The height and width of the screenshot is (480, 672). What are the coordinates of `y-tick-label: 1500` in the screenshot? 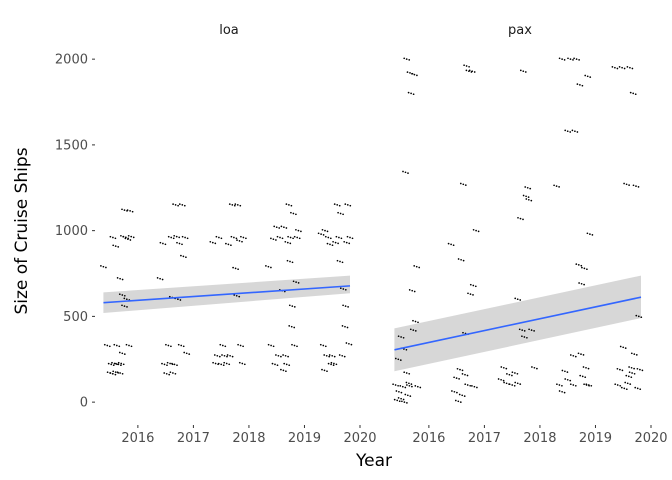 It's located at (71, 145).